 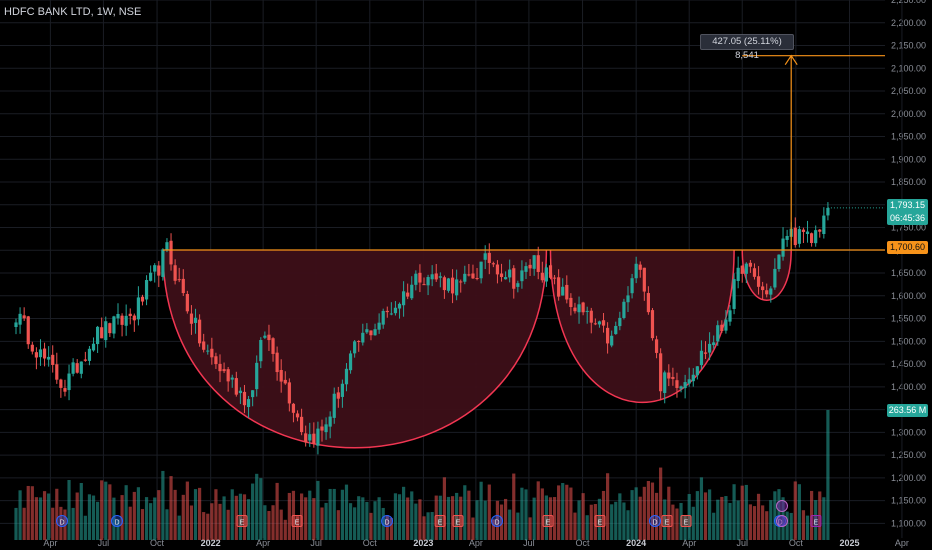 I want to click on y-tick-label: 1,250.00, so click(x=908, y=455).